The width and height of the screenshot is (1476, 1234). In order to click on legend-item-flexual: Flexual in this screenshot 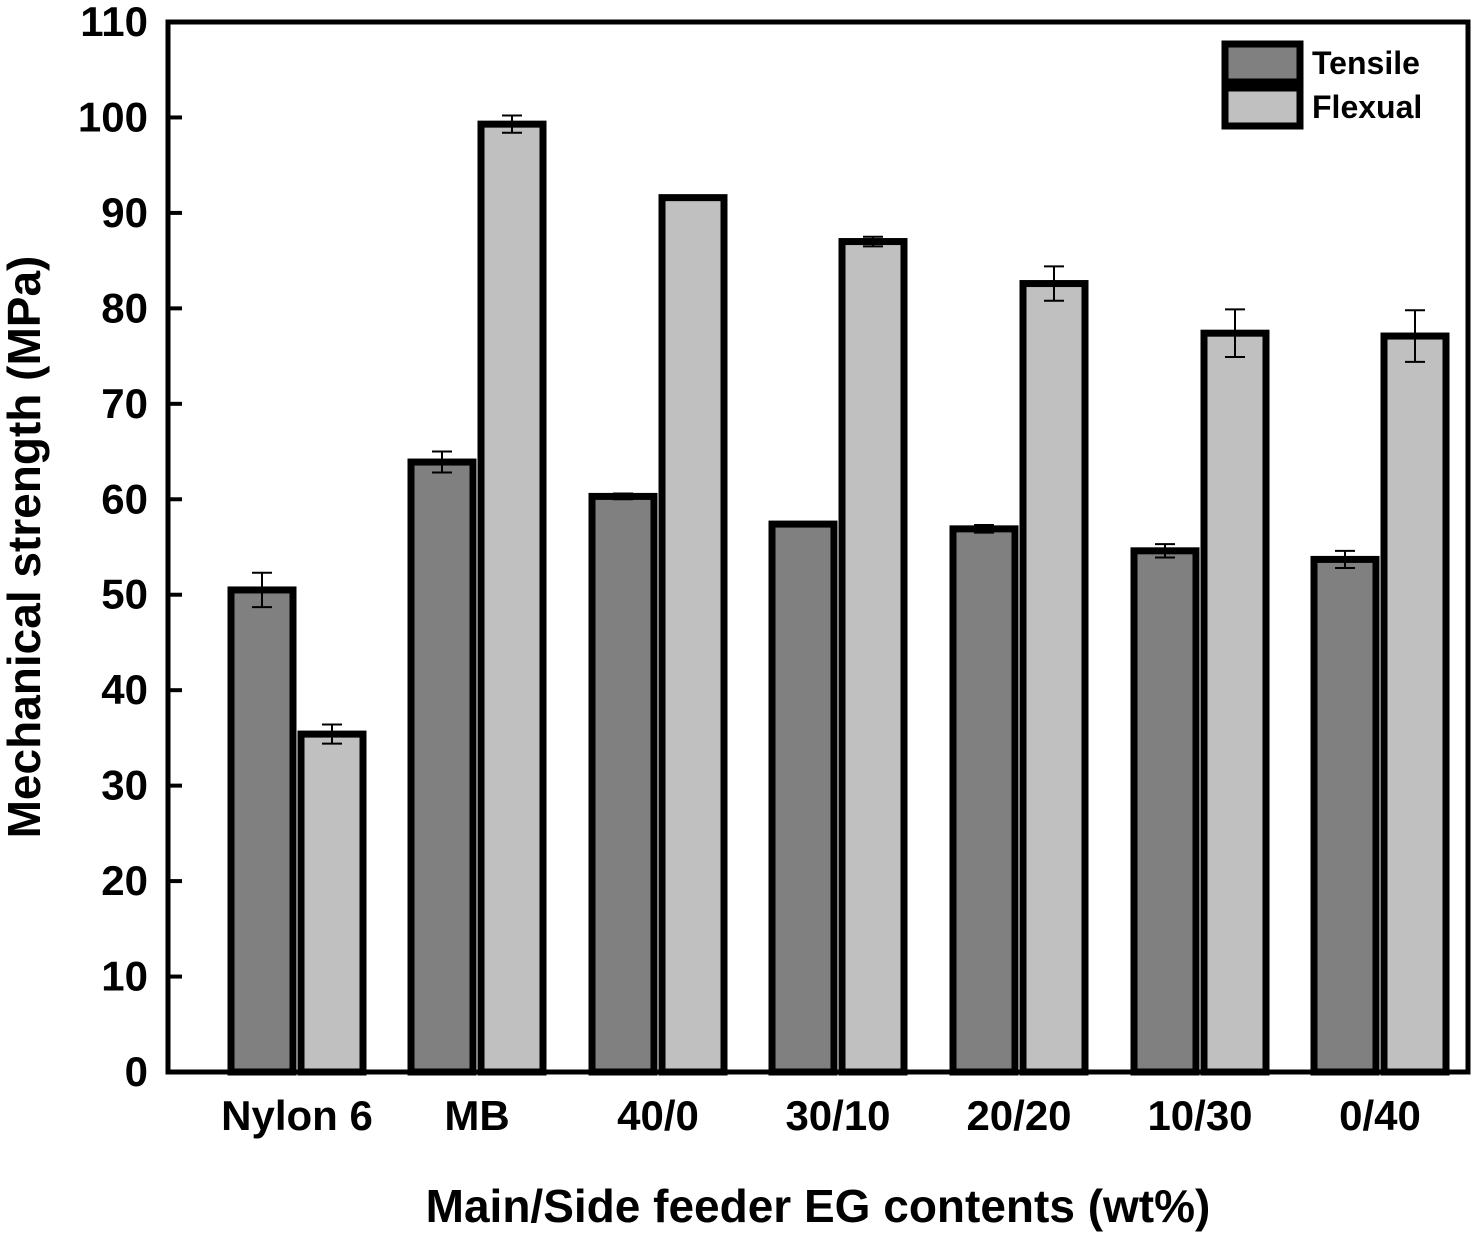, I will do `click(1321, 107)`.